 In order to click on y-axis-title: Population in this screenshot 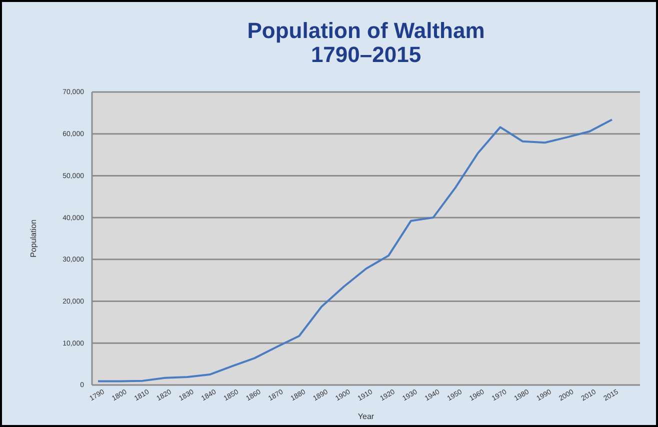, I will do `click(33, 239)`.